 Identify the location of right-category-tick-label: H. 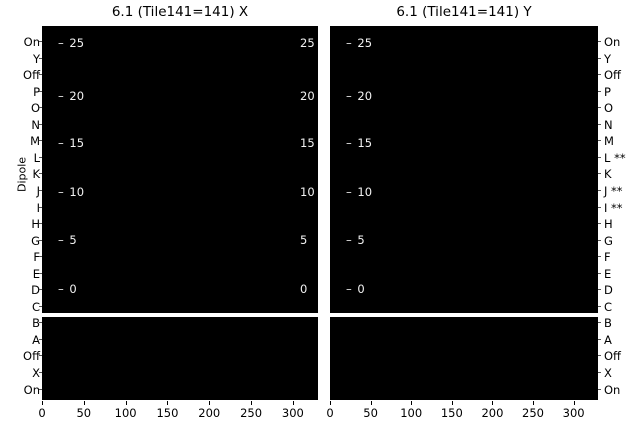
(608, 224).